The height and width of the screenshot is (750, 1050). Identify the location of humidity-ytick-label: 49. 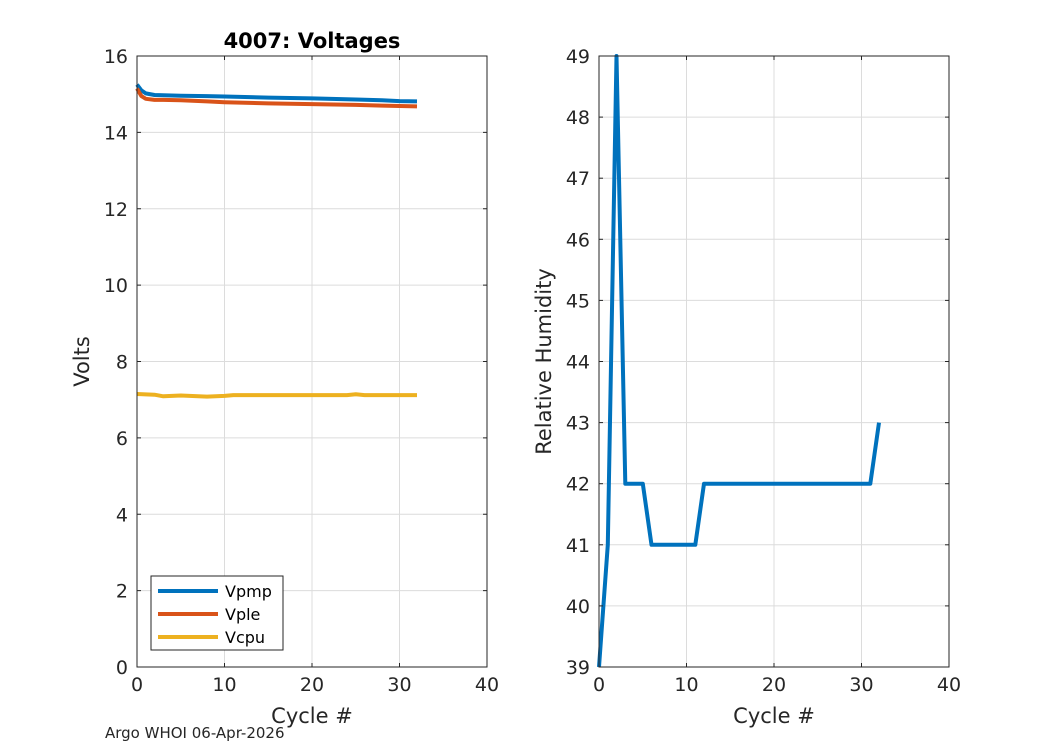
(578, 57).